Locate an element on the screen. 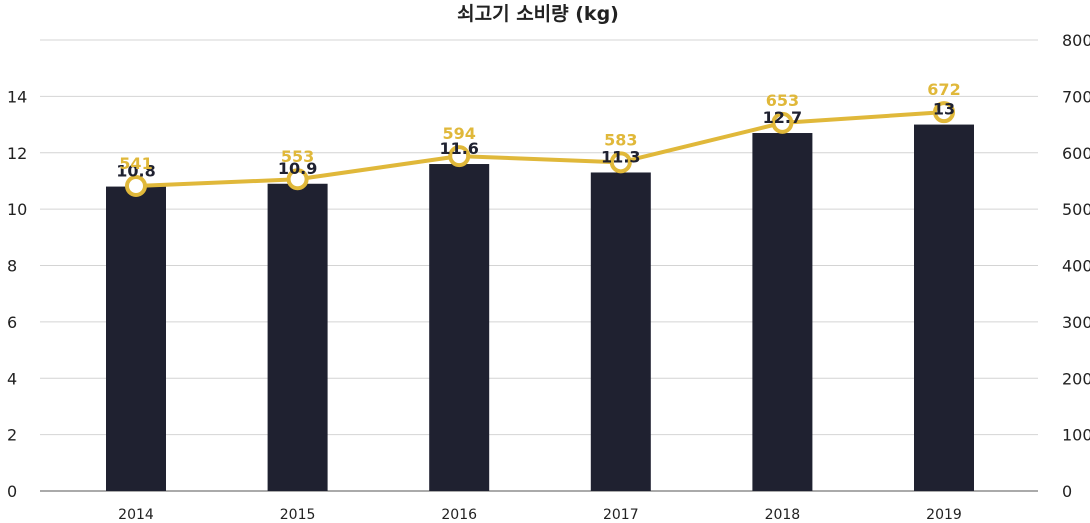 This screenshot has width=1090, height=523. right-axis-tick-label: 600 is located at coordinates (1076, 153).